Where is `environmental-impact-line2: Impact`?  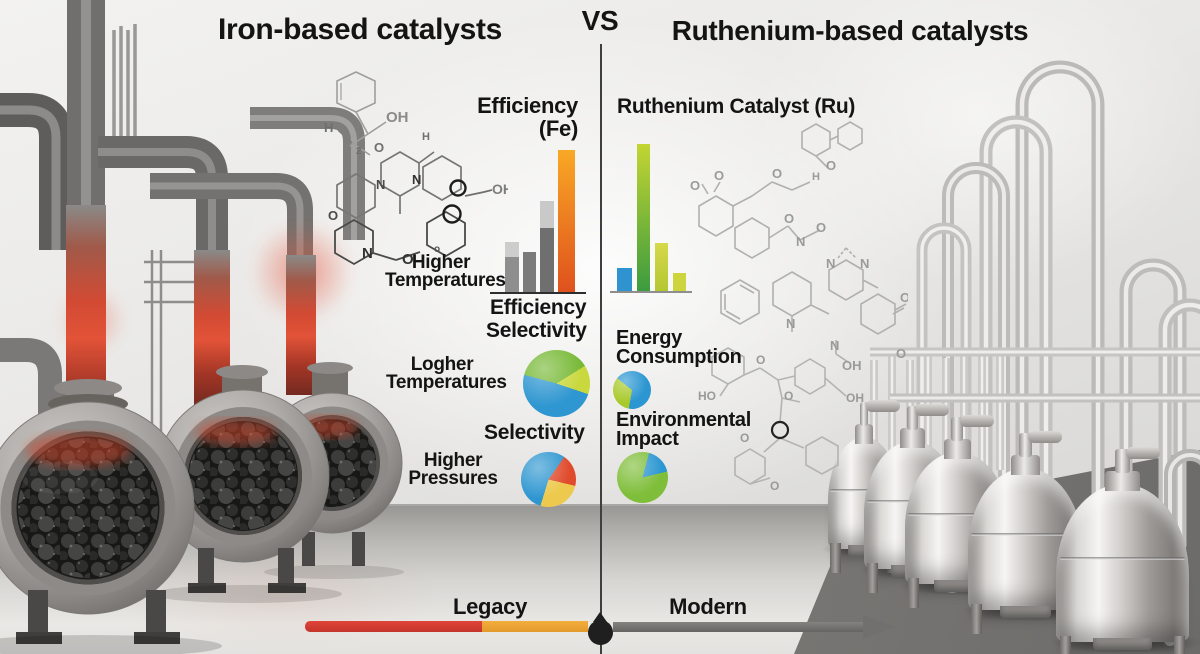 environmental-impact-line2: Impact is located at coordinates (647, 439).